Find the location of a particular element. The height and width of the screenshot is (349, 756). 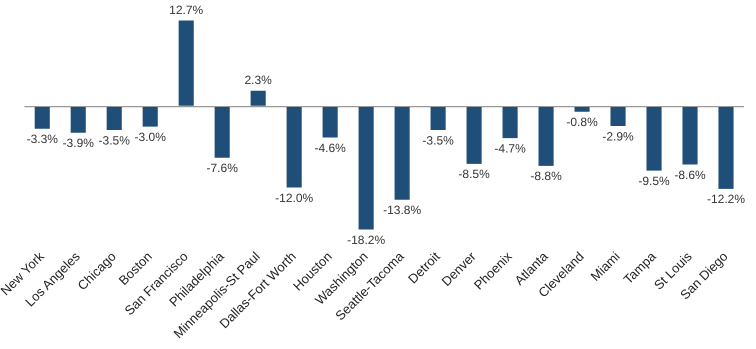

data-label: 2.3% is located at coordinates (258, 80).